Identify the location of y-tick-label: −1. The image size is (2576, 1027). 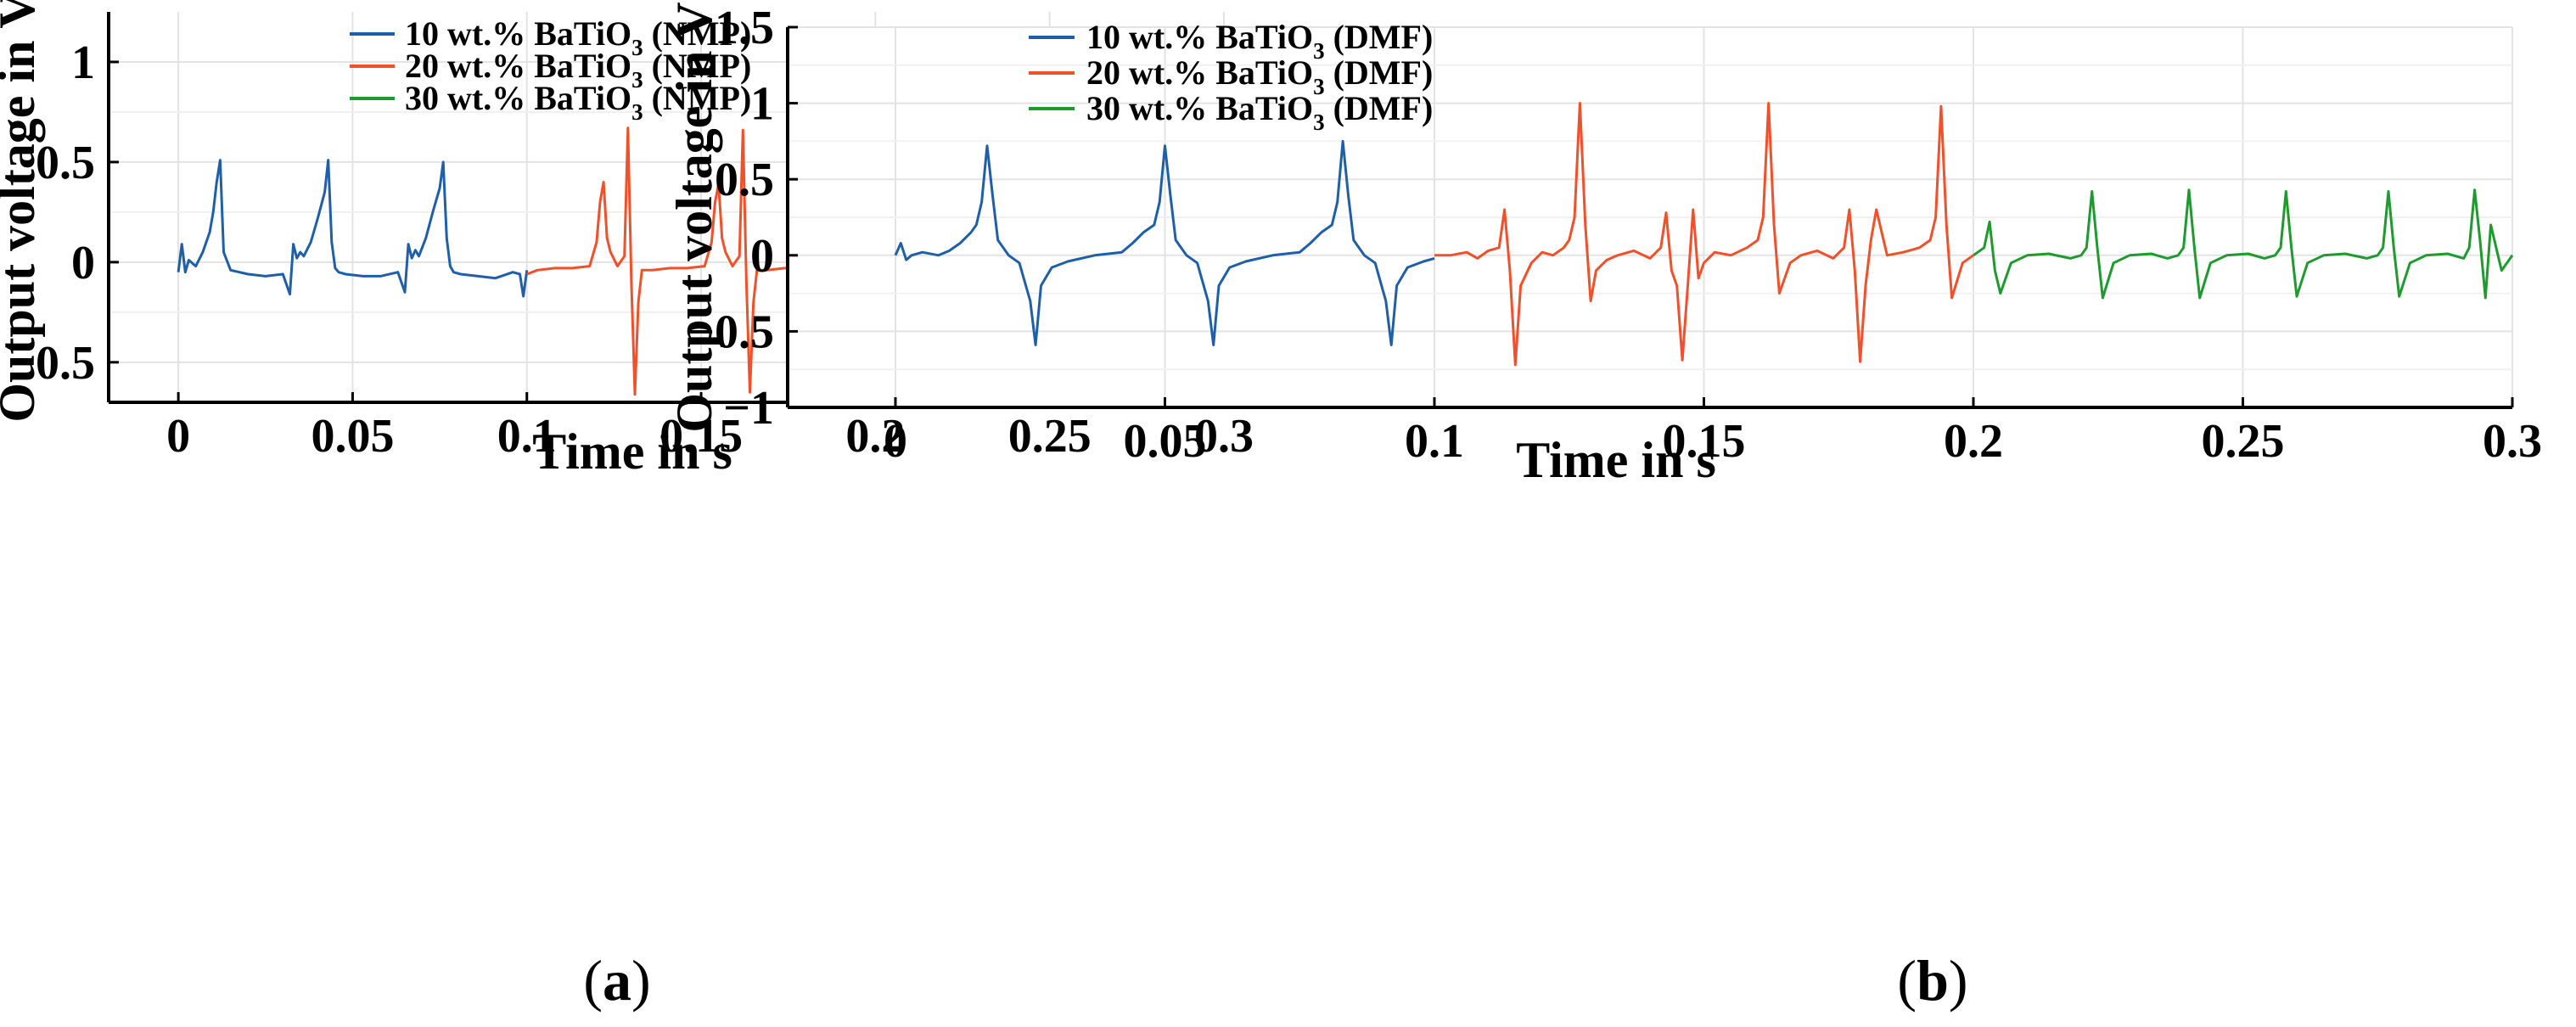
(748, 408).